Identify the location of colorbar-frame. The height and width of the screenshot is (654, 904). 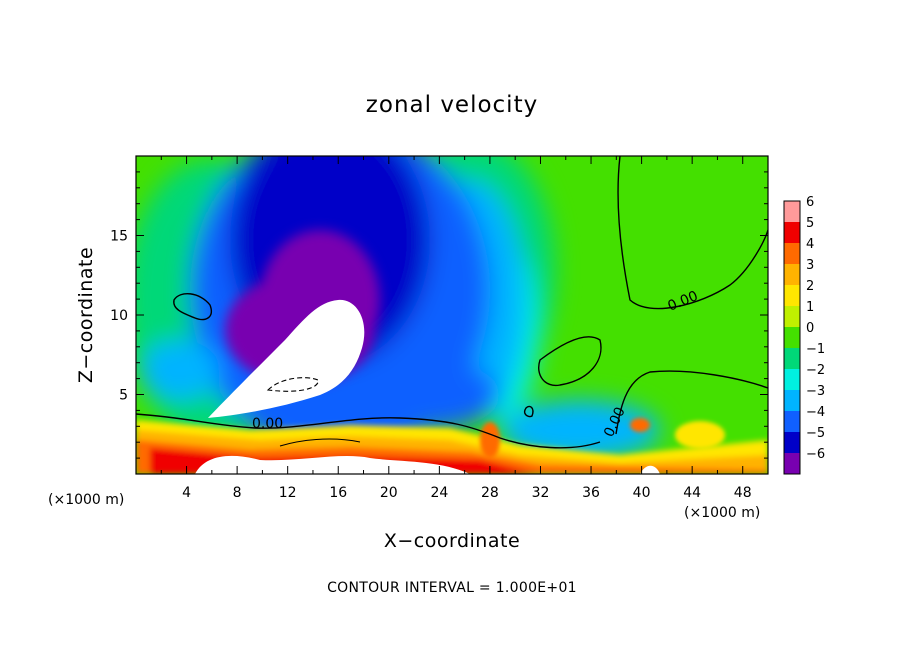
(792, 337).